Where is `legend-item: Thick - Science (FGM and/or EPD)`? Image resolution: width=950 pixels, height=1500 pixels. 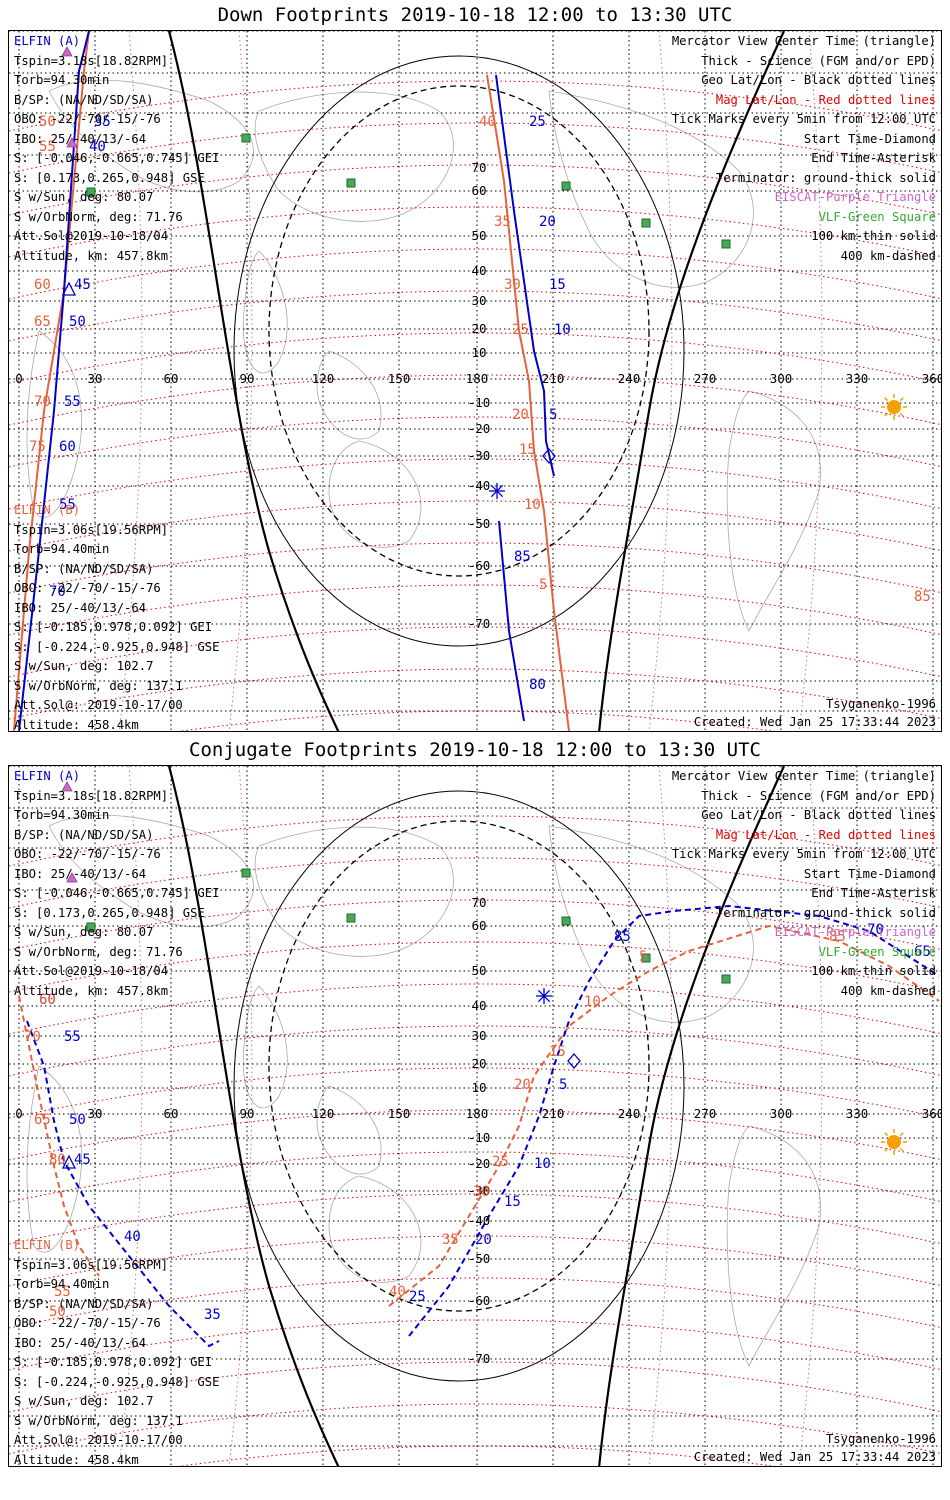 legend-item: Thick - Science (FGM and/or EPD) is located at coordinates (818, 795).